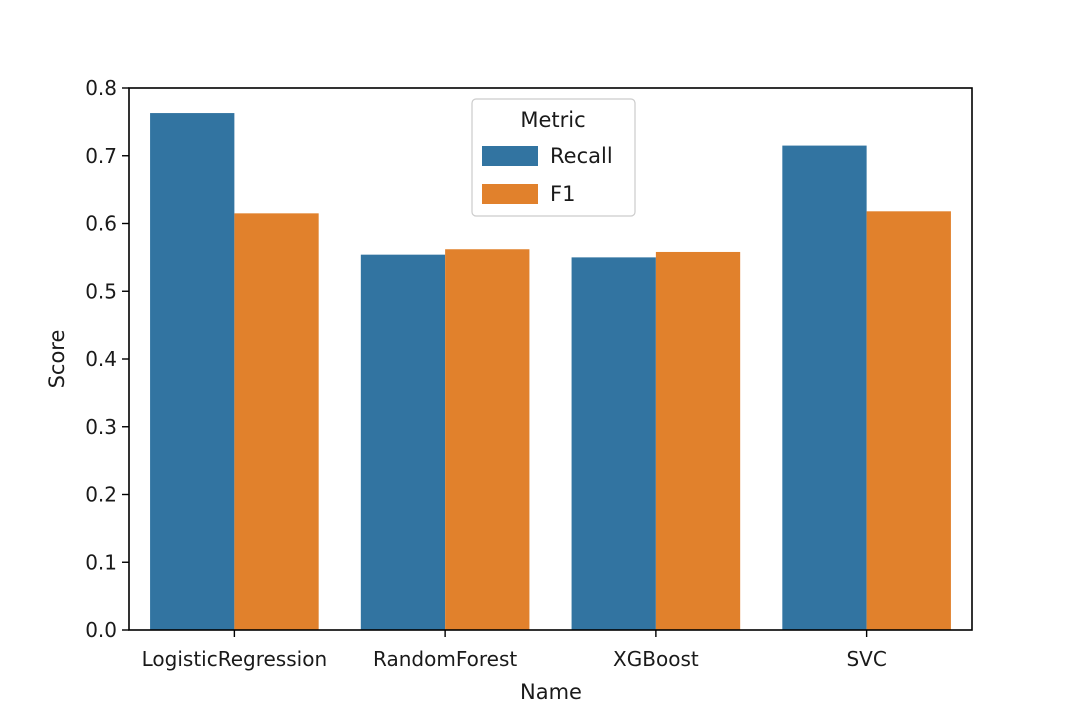 The width and height of the screenshot is (1080, 720). What do you see at coordinates (908, 420) in the screenshot?
I see `bar-f1-svc` at bounding box center [908, 420].